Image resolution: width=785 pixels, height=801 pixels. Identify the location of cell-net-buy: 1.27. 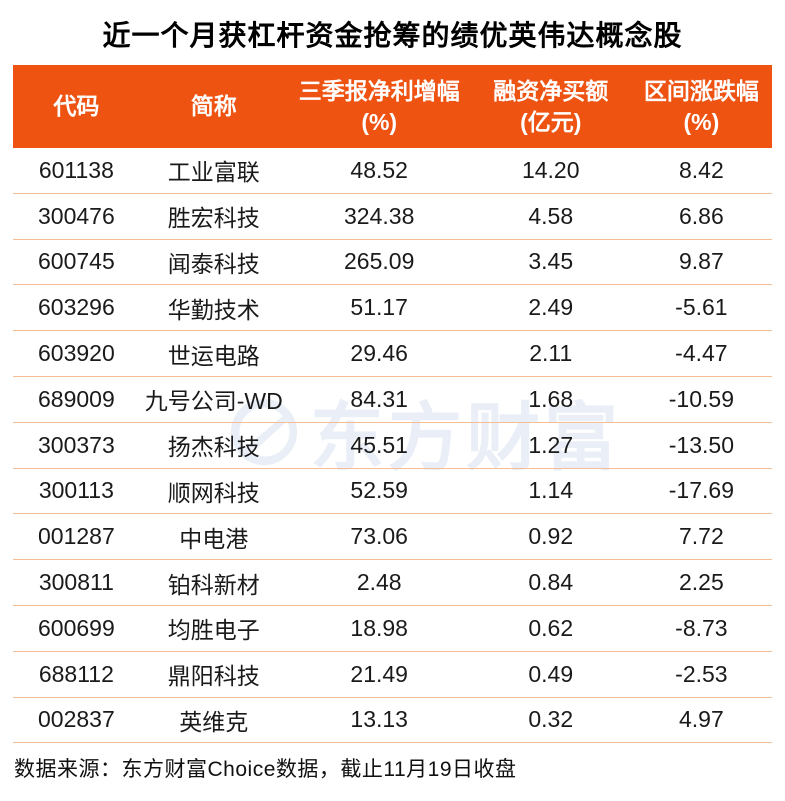
(551, 444).